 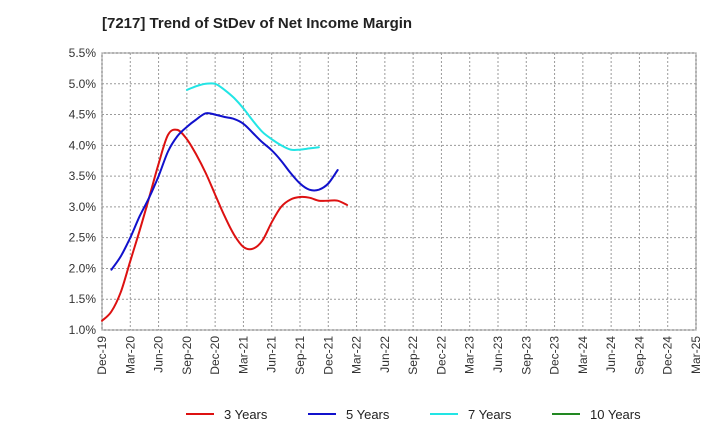 What do you see at coordinates (615, 414) in the screenshot?
I see `legend-label: 10 Years` at bounding box center [615, 414].